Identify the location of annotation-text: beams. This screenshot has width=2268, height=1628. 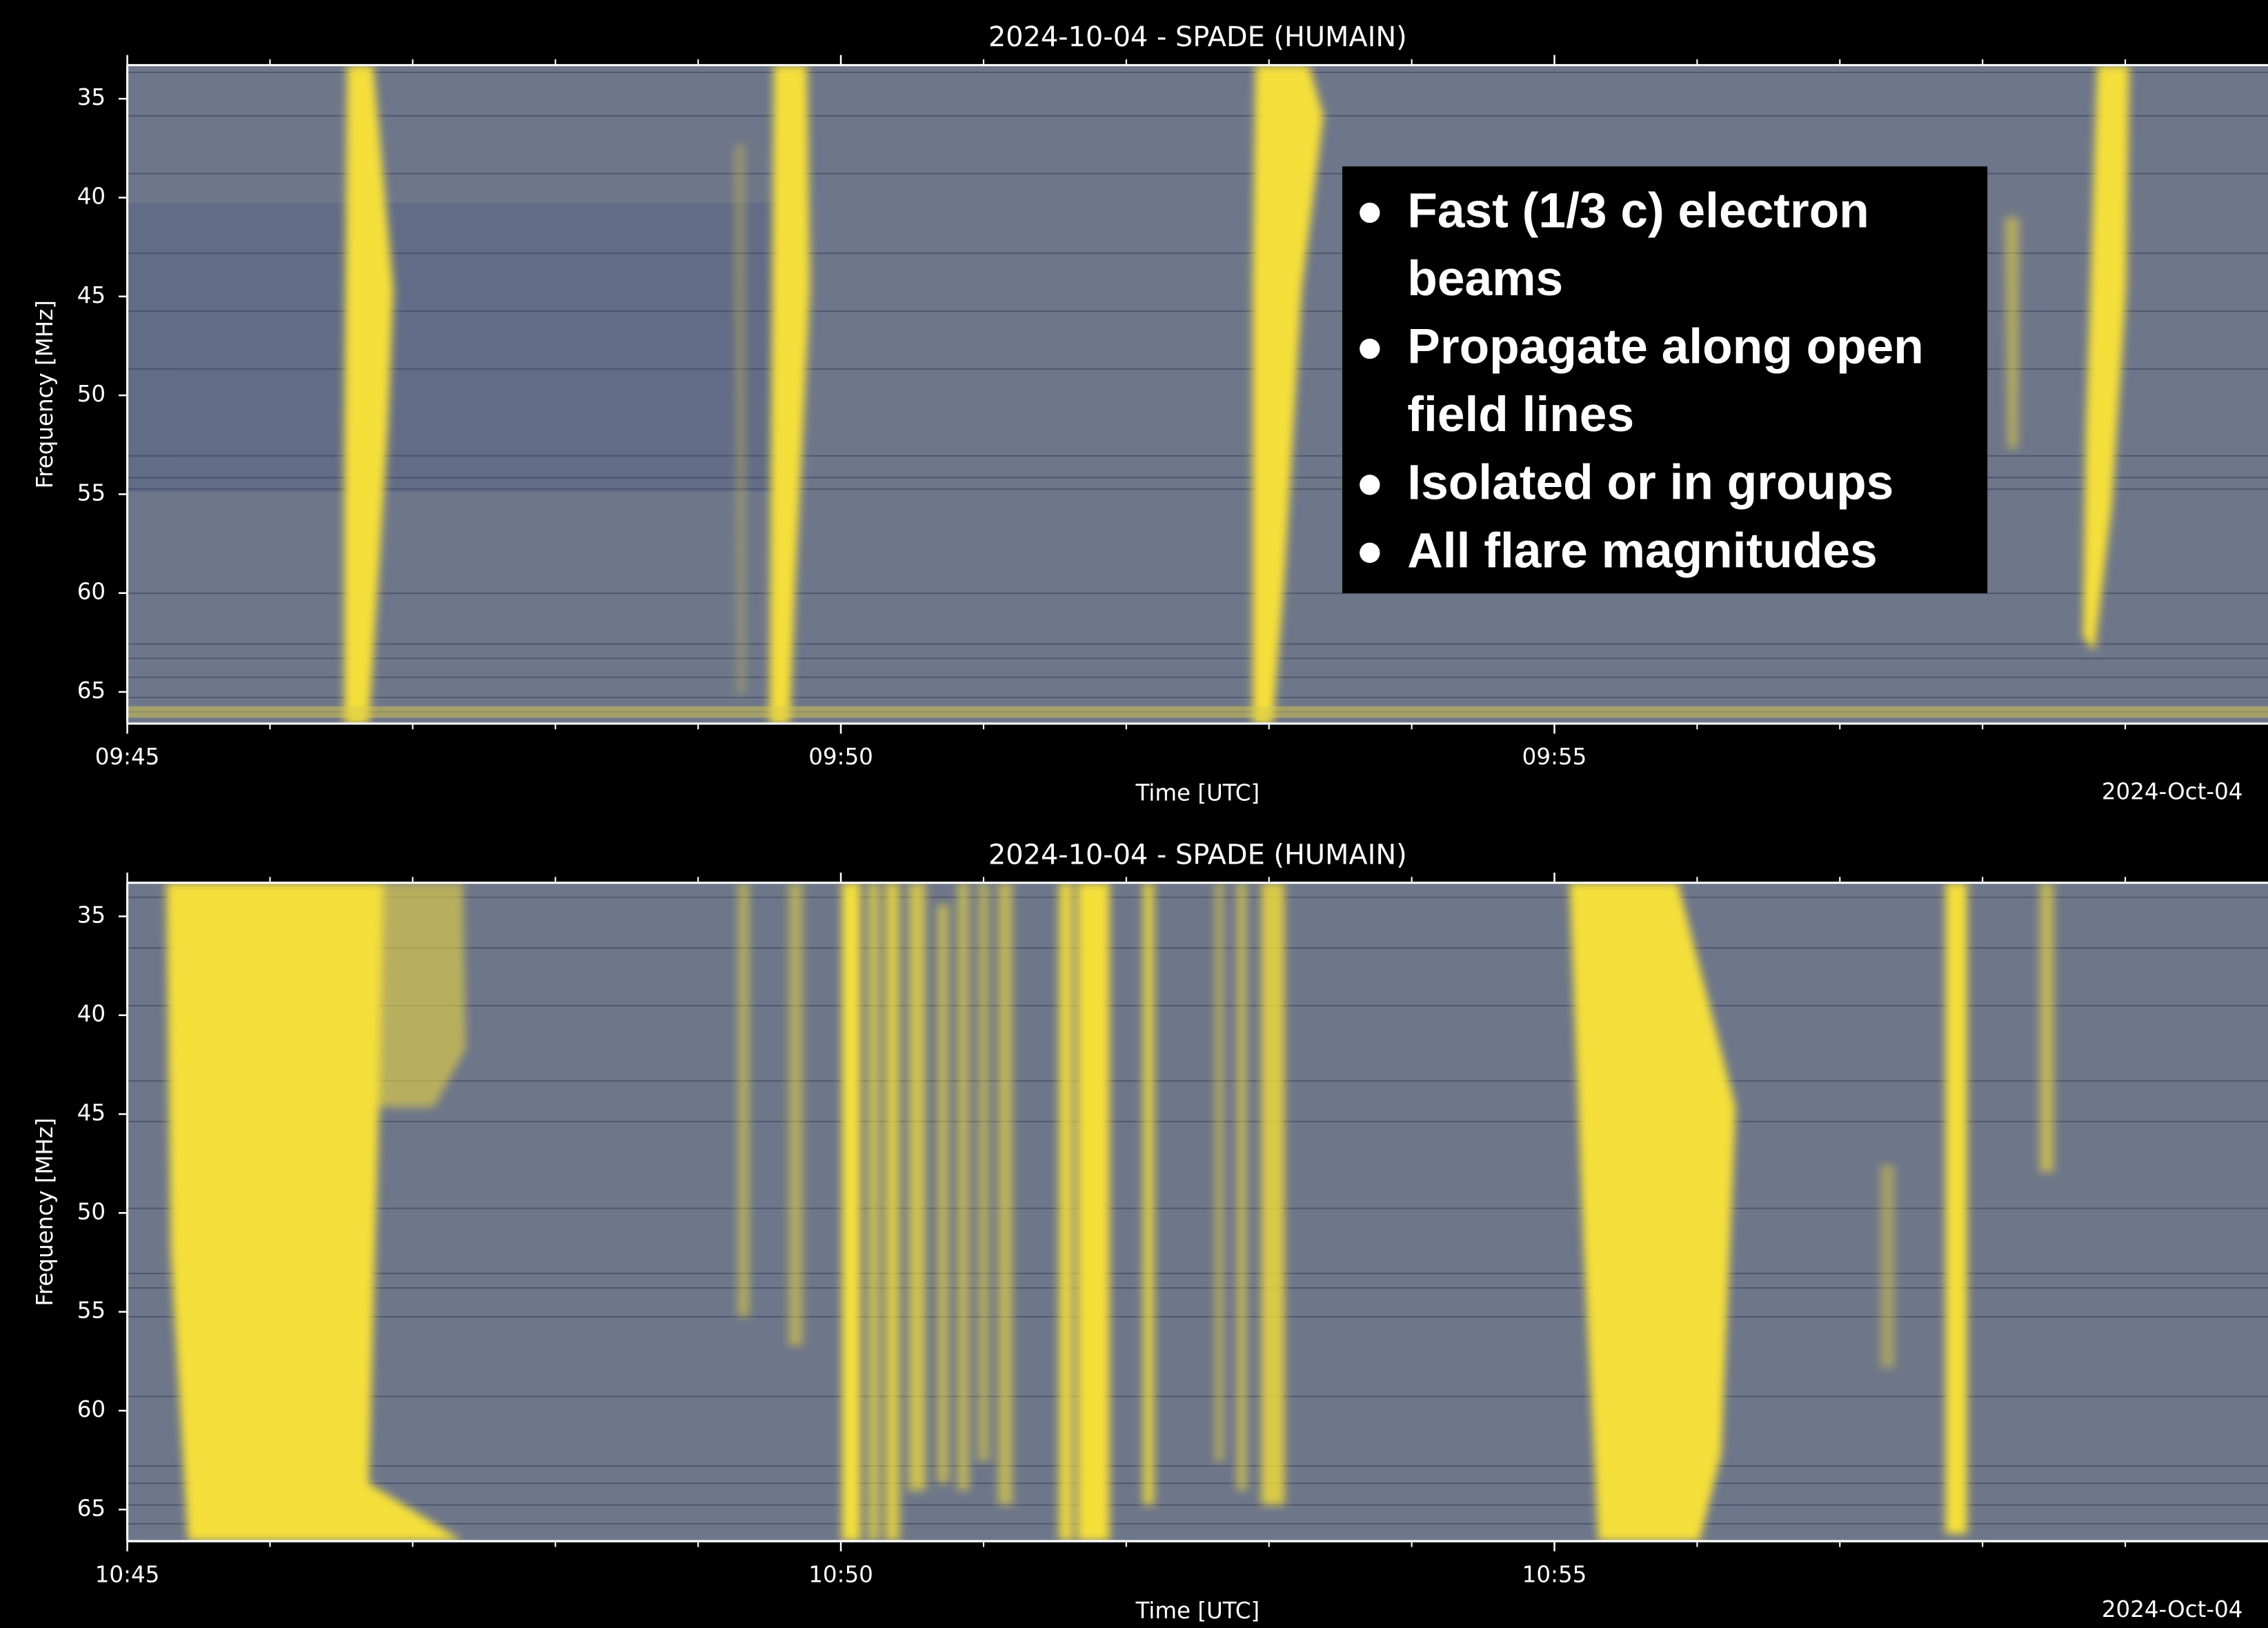
(1485, 279).